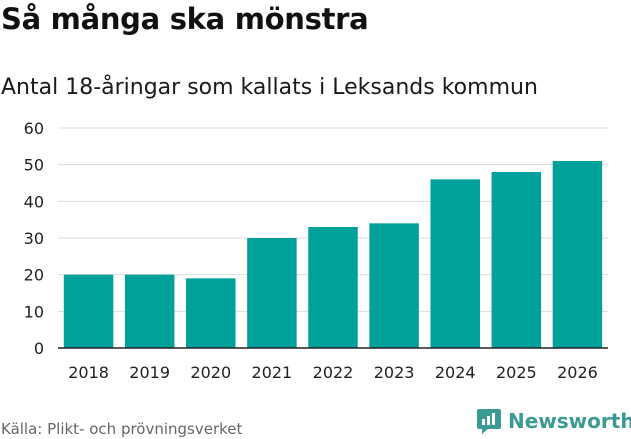  I want to click on x-tick-label: 2025, so click(516, 372).